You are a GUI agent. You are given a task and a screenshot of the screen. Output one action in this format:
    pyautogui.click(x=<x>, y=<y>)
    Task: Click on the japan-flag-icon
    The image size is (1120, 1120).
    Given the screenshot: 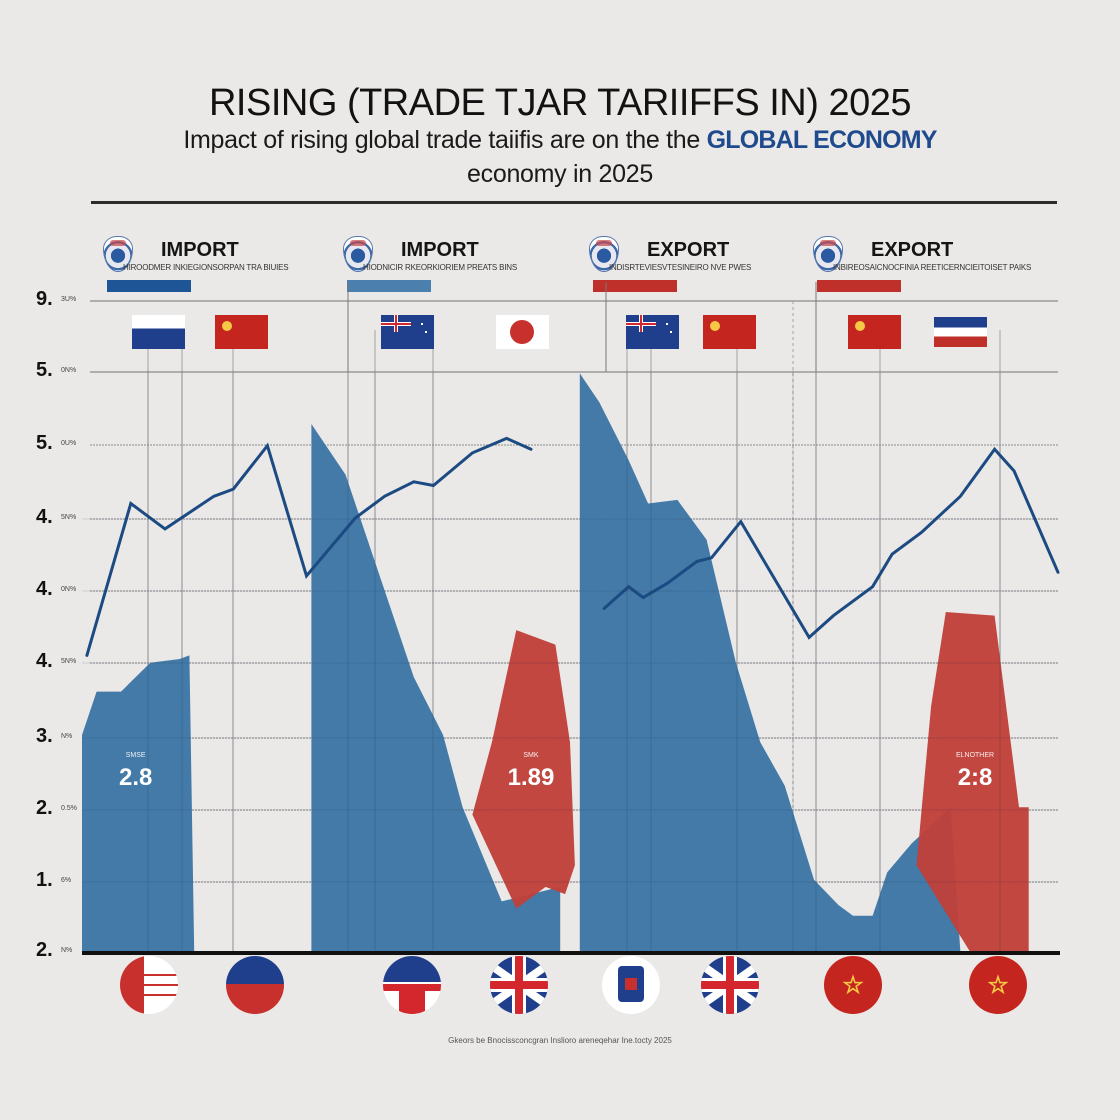 What is the action you would take?
    pyautogui.click(x=522, y=332)
    